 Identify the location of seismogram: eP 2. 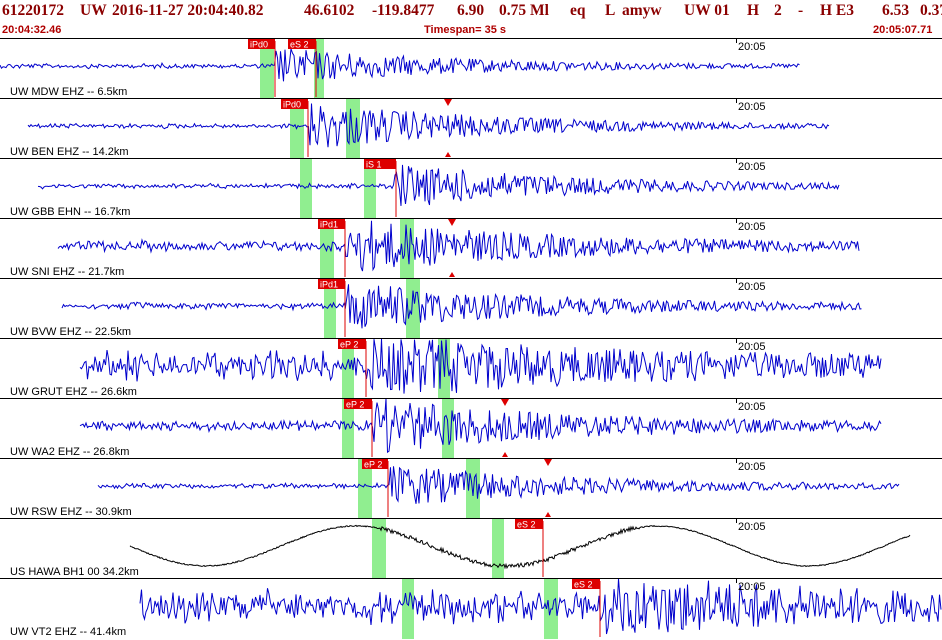
(480, 369).